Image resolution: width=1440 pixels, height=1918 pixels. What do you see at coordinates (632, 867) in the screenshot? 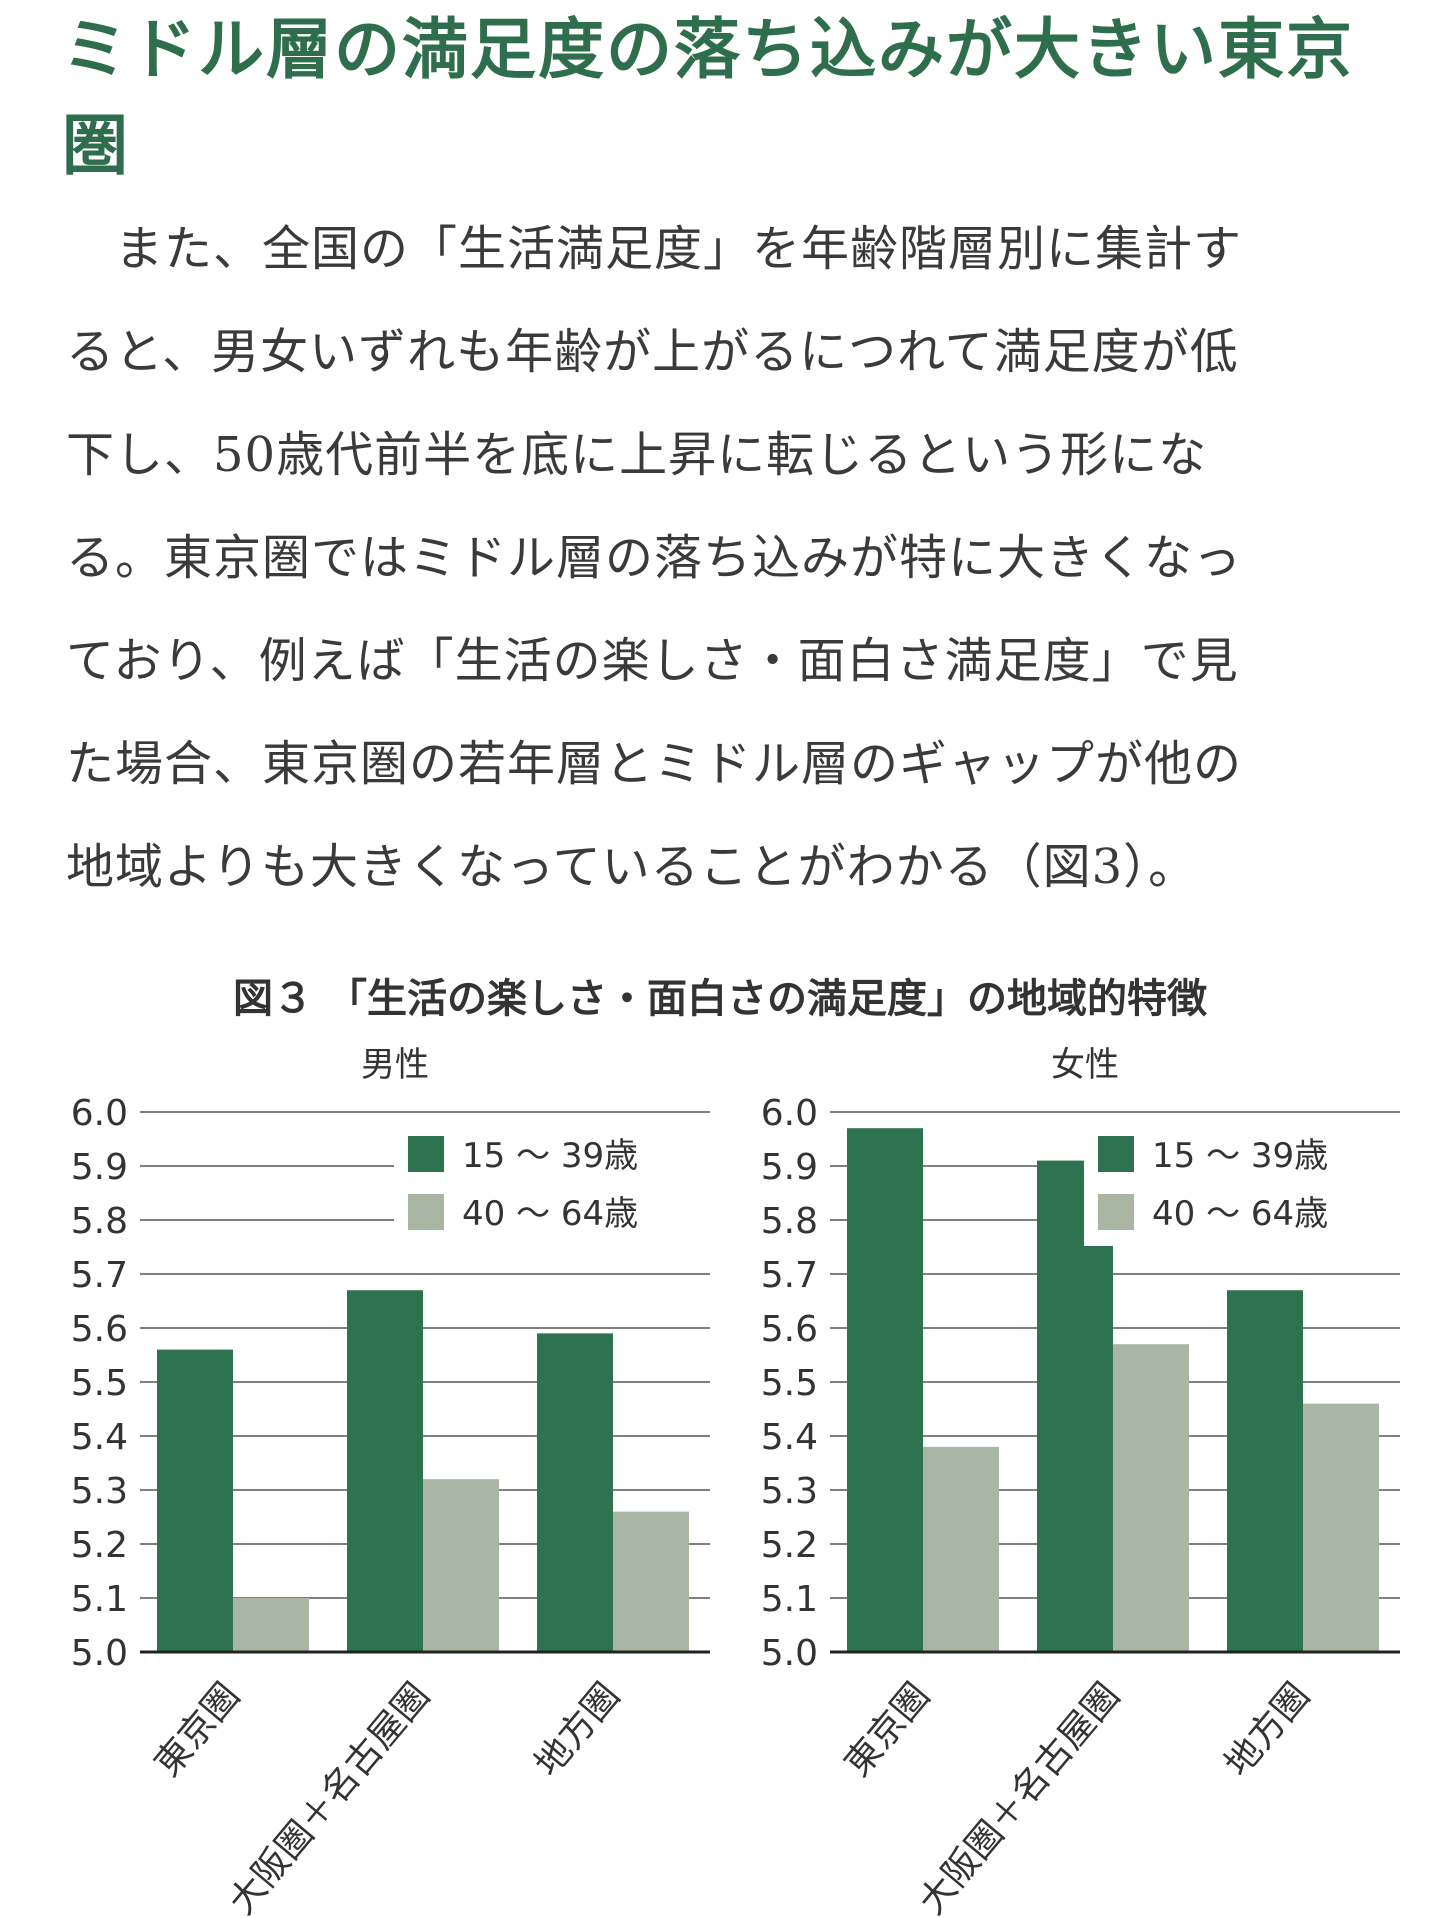
I see `paragraph-line: 地域よりも大きくなっていることがわかる（図3）。` at bounding box center [632, 867].